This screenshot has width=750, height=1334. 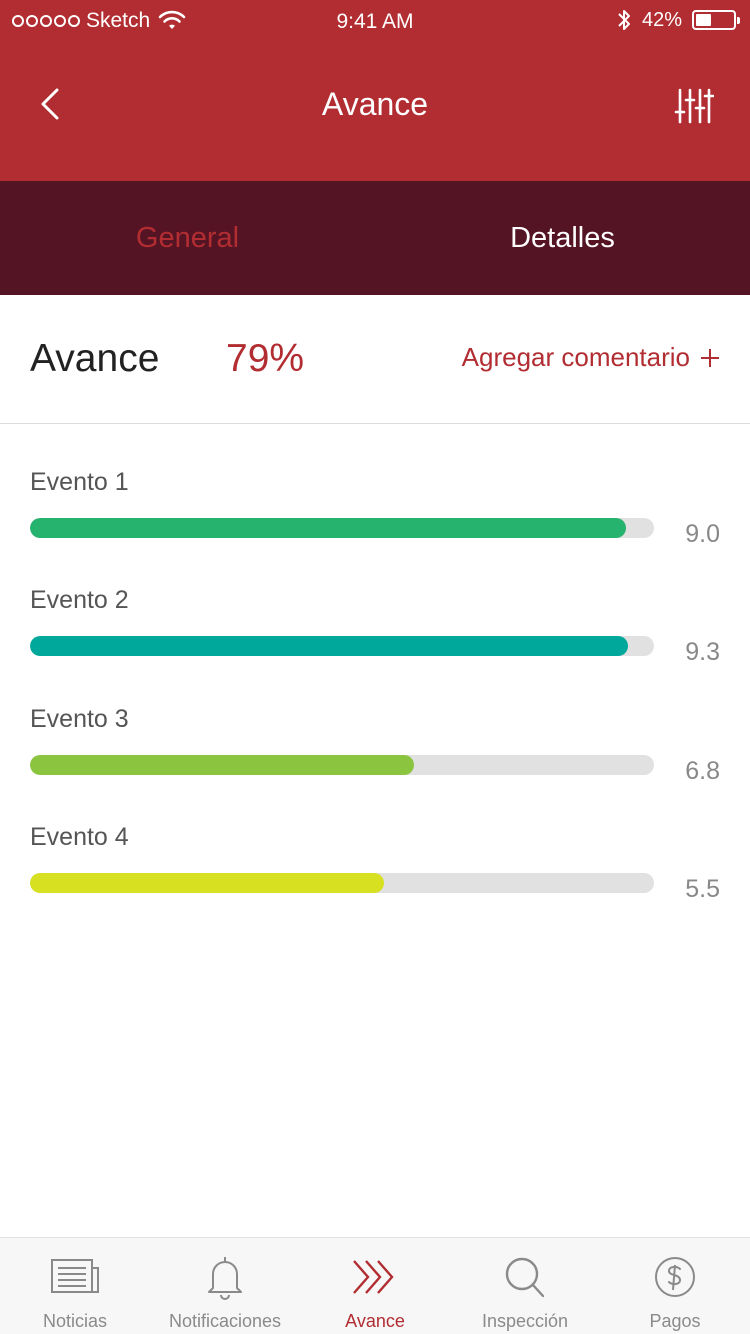 What do you see at coordinates (375, 238) in the screenshot?
I see `segment-tabs: General Detalles` at bounding box center [375, 238].